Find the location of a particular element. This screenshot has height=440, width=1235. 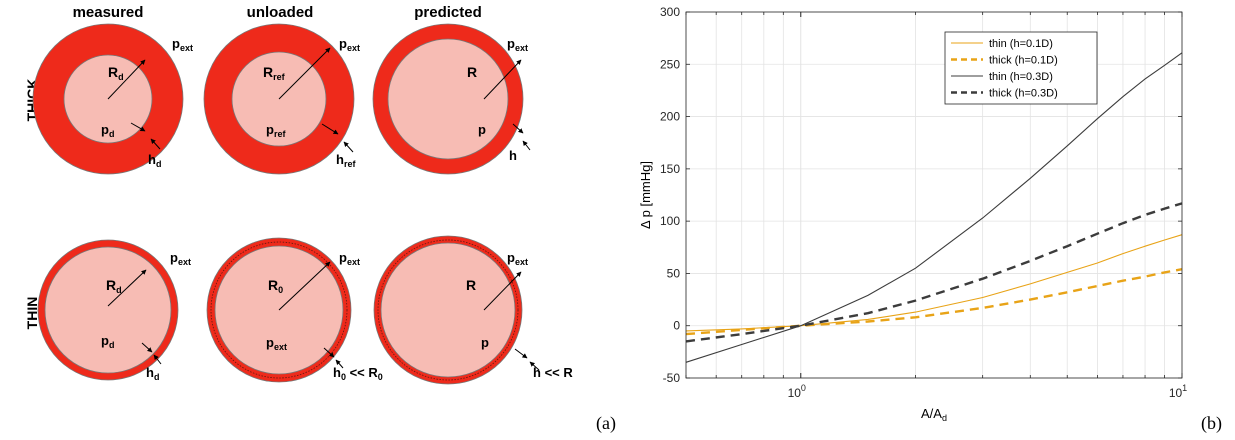

legend-entry: thin (h=0.3D) is located at coordinates (1021, 77).